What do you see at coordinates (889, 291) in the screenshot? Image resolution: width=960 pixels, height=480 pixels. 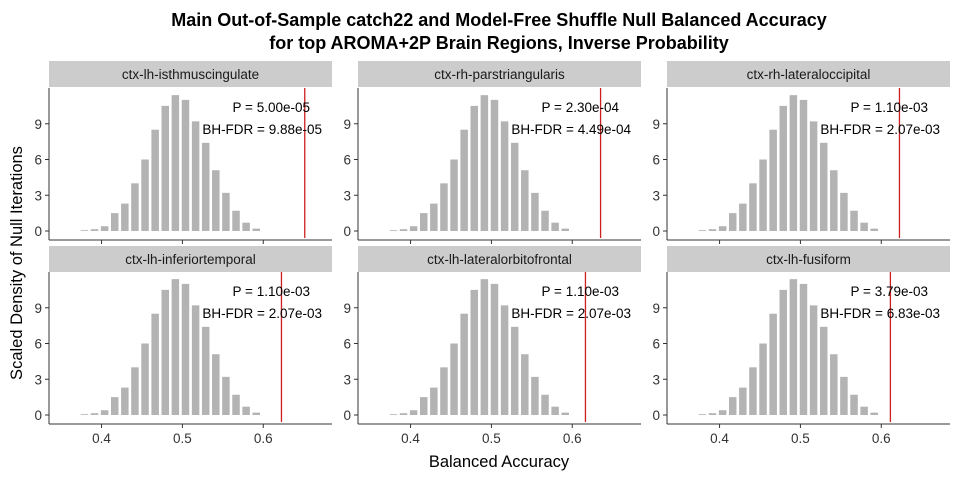 I see `p-value-label: P = 3.79e-03` at bounding box center [889, 291].